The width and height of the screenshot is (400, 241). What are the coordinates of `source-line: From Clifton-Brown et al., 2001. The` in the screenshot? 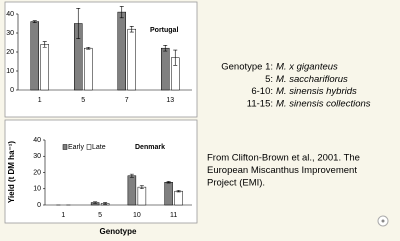 It's located at (283, 158).